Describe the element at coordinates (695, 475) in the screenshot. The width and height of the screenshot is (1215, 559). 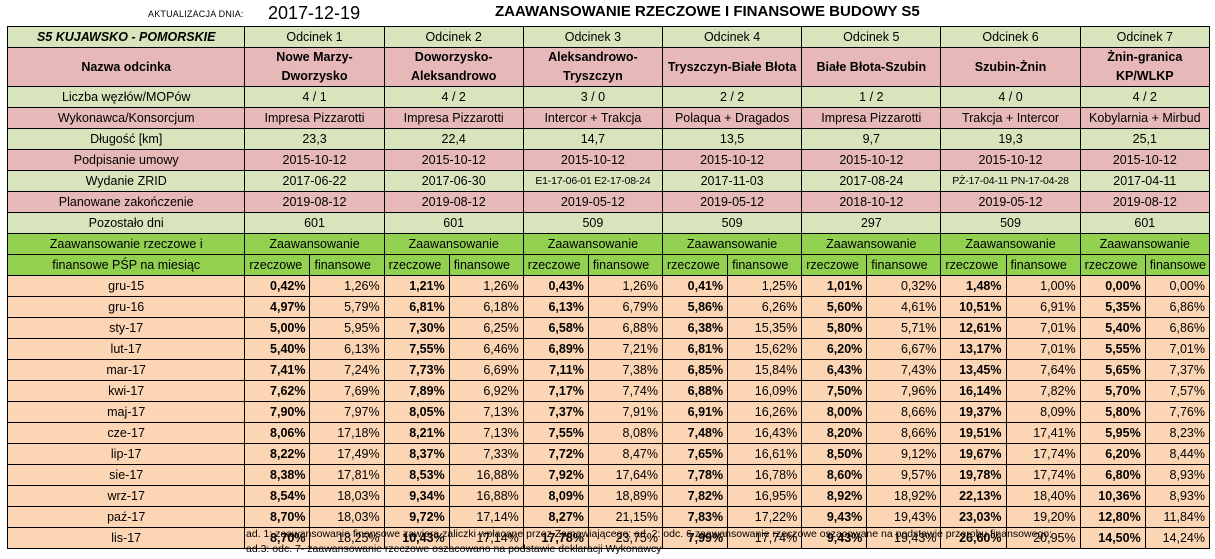
I see `material-progress-cell: 7,78%` at that location.